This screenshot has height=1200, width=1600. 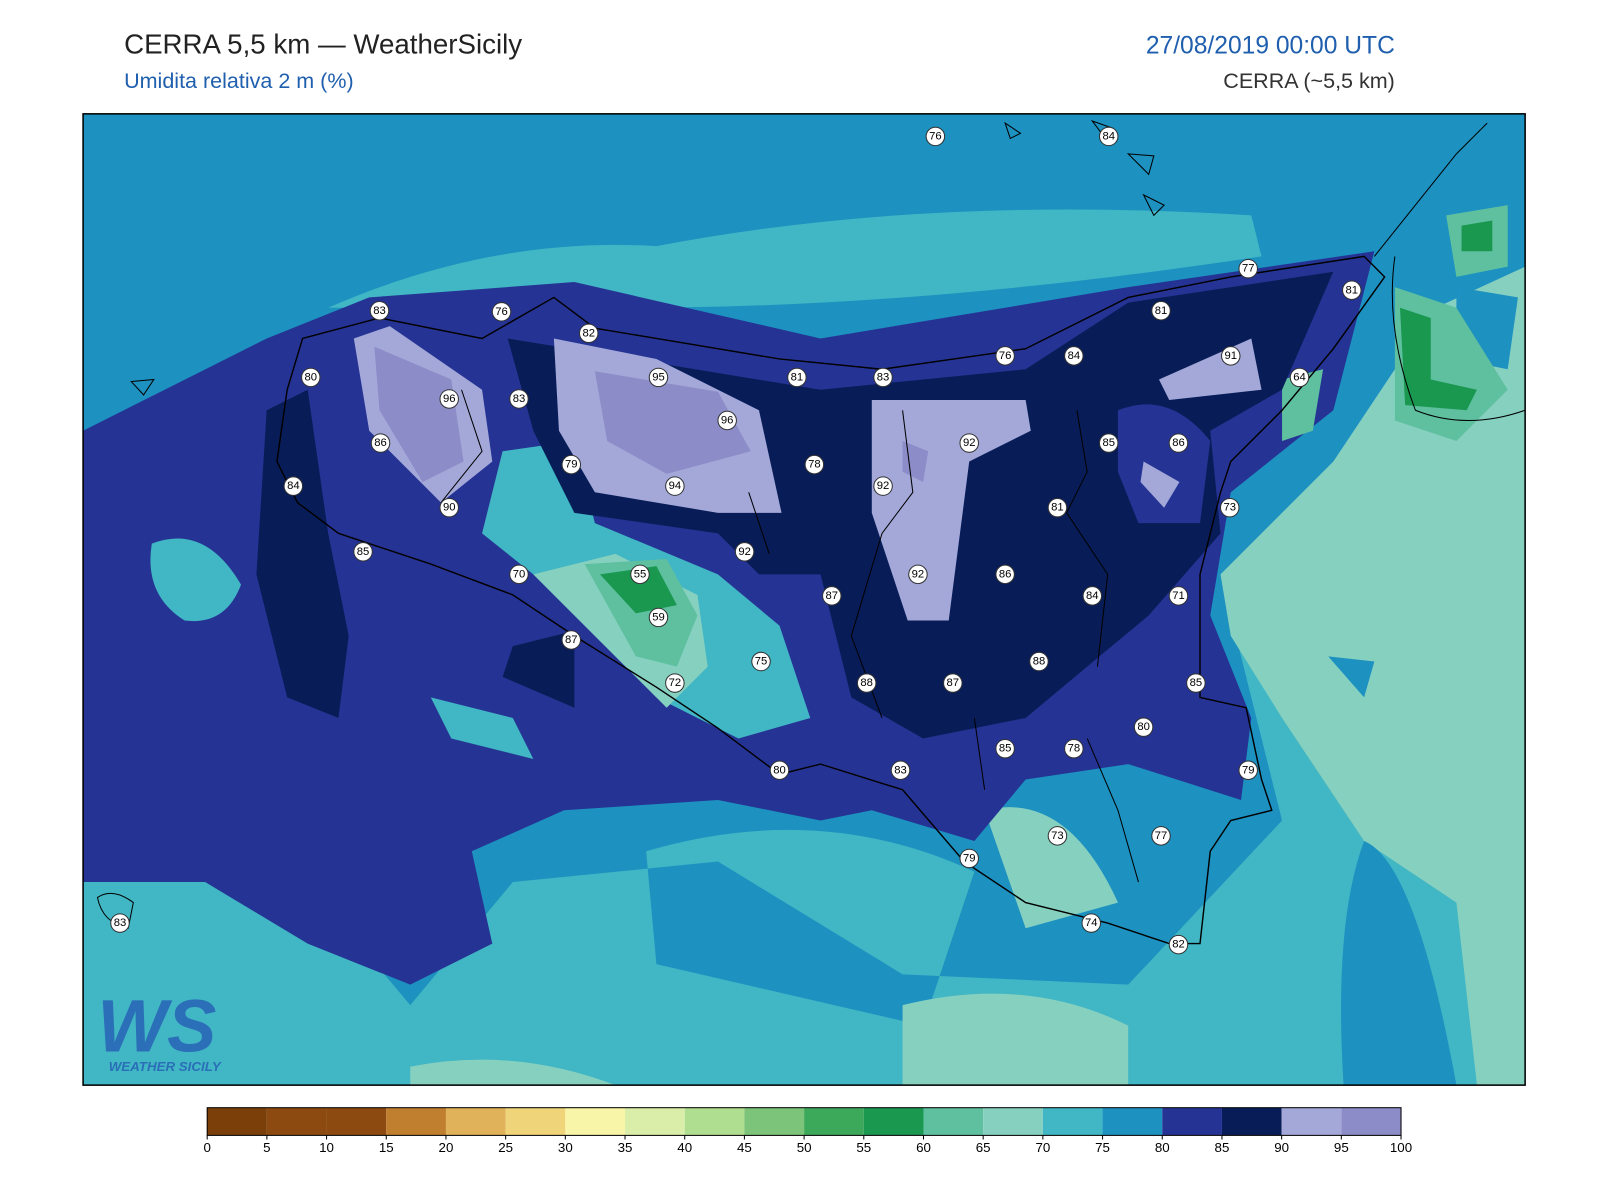 What do you see at coordinates (625, 1147) in the screenshot?
I see `colorbar-tick-label: 35` at bounding box center [625, 1147].